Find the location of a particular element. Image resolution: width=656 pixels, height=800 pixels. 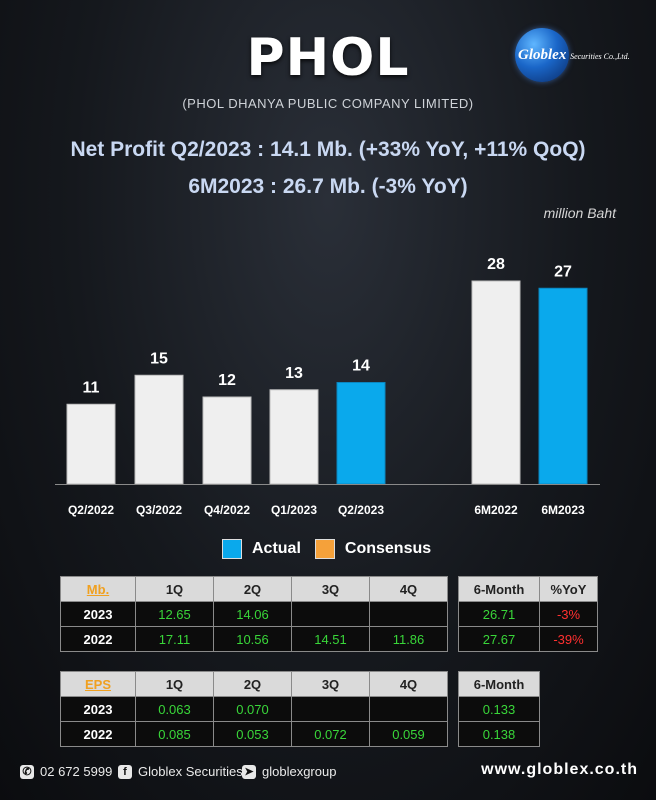

table-cell: 0.063 is located at coordinates (174, 709).